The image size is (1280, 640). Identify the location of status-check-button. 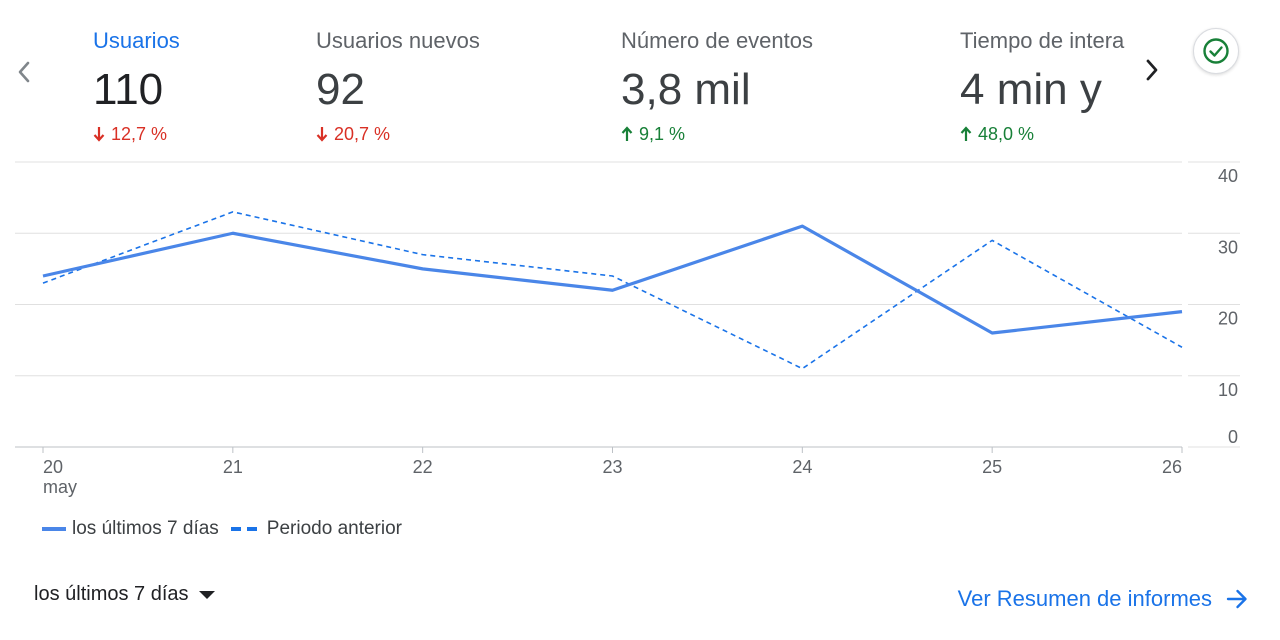
(1216, 51).